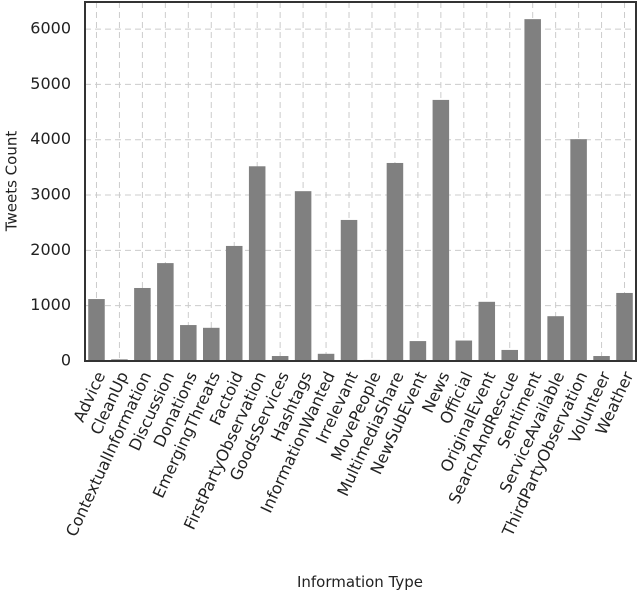  I want to click on y-tick-label: 2000, so click(50, 249).